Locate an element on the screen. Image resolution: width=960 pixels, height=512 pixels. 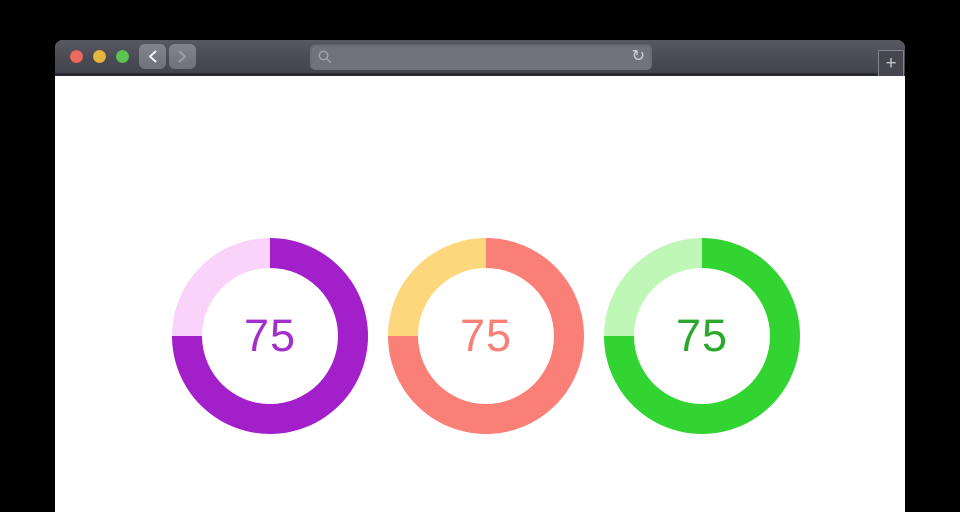
address-bar: ↻ is located at coordinates (481, 57).